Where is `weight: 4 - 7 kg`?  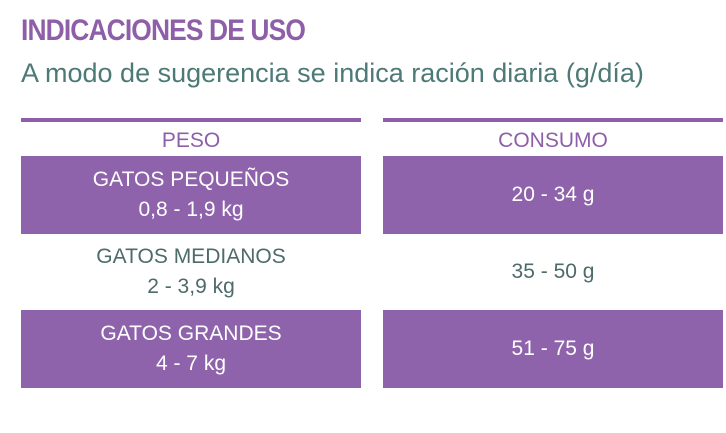 weight: 4 - 7 kg is located at coordinates (191, 363).